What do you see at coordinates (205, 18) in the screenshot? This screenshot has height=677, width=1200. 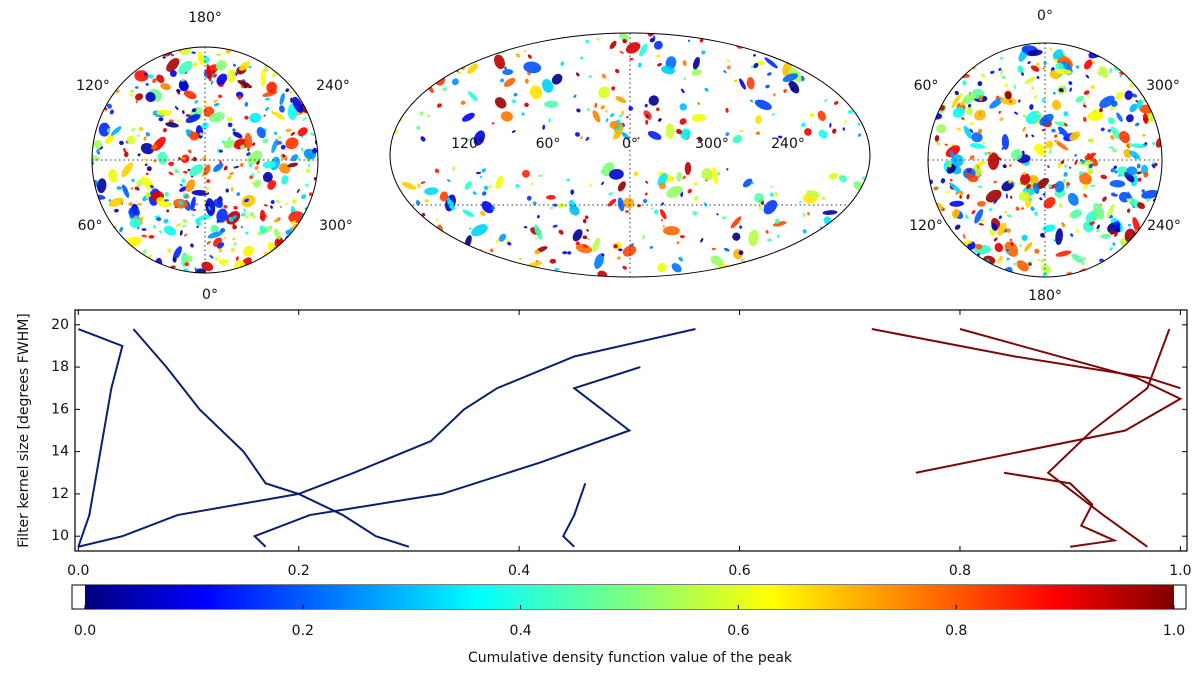 I see `map-label: 180°` at bounding box center [205, 18].